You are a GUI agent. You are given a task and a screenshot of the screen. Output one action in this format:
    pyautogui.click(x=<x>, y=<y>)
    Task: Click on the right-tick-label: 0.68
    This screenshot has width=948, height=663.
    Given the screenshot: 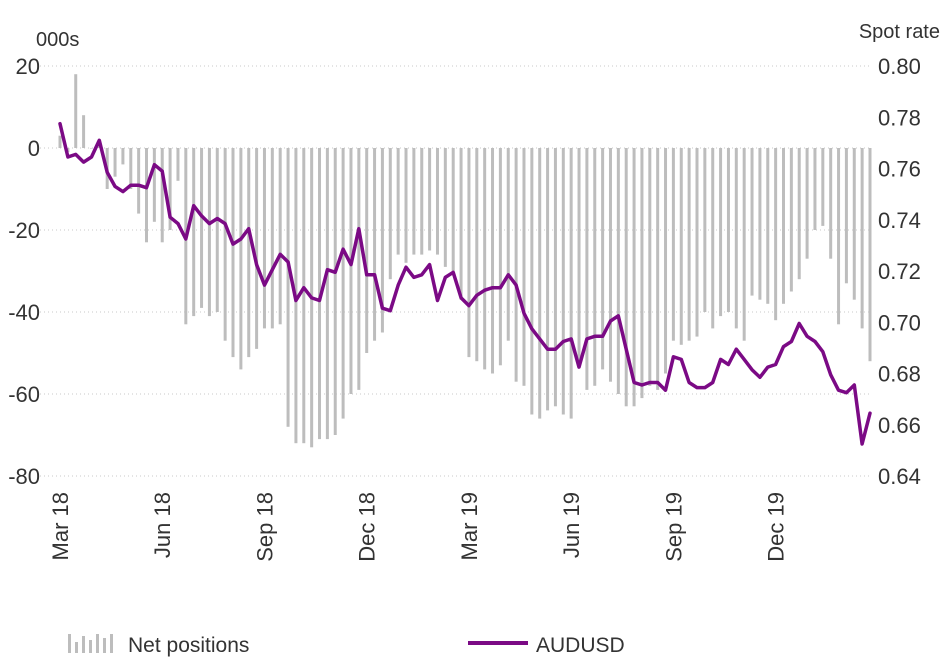 What is the action you would take?
    pyautogui.click(x=899, y=374)
    